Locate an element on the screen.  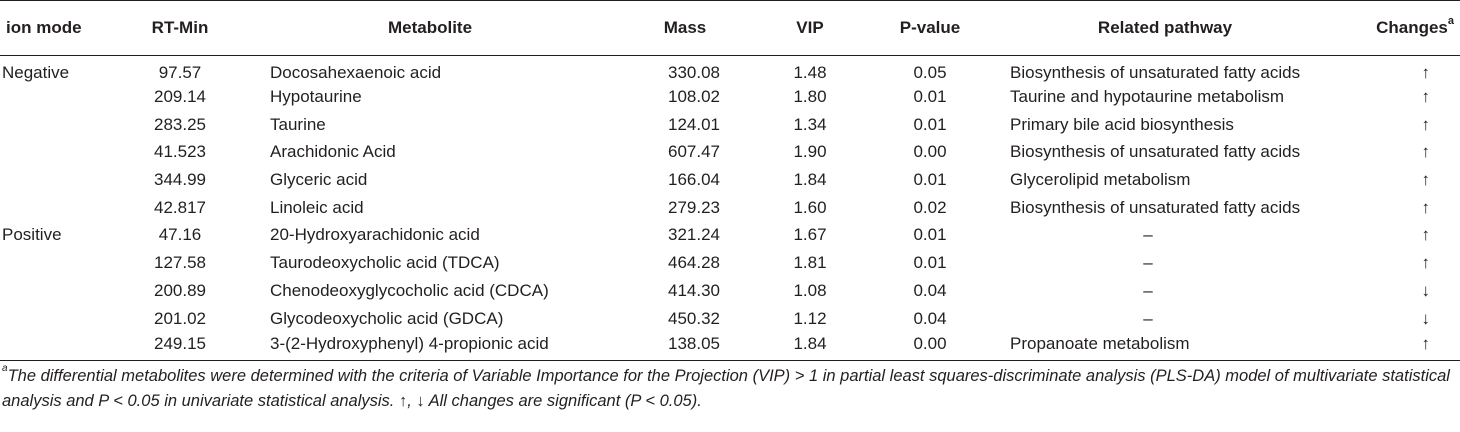
cell-p-value: 0.04 is located at coordinates (930, 290).